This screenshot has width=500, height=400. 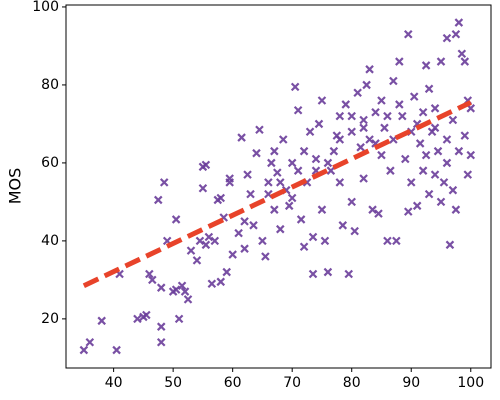 I want to click on x-tick-label: 90, so click(x=411, y=383).